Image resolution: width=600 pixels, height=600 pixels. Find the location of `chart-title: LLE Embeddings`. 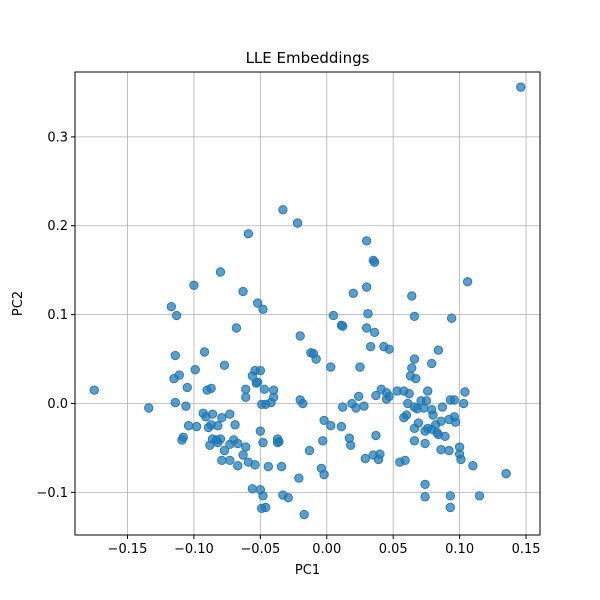

chart-title: LLE Embeddings is located at coordinates (308, 58).